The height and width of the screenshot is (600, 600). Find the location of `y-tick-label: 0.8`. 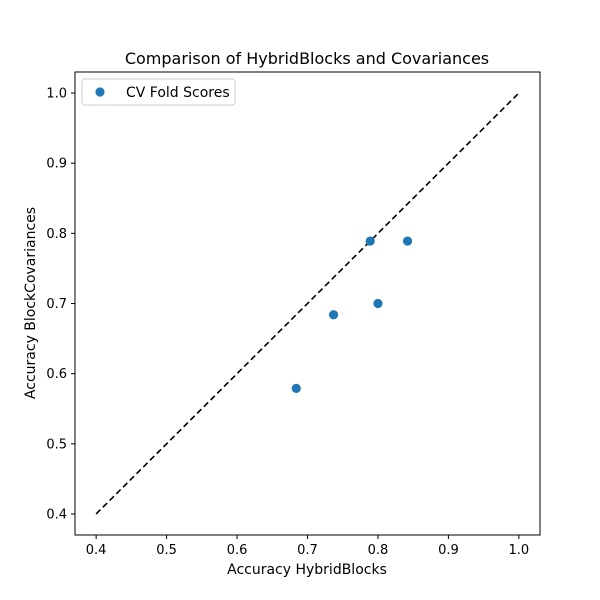

y-tick-label: 0.8 is located at coordinates (56, 234).